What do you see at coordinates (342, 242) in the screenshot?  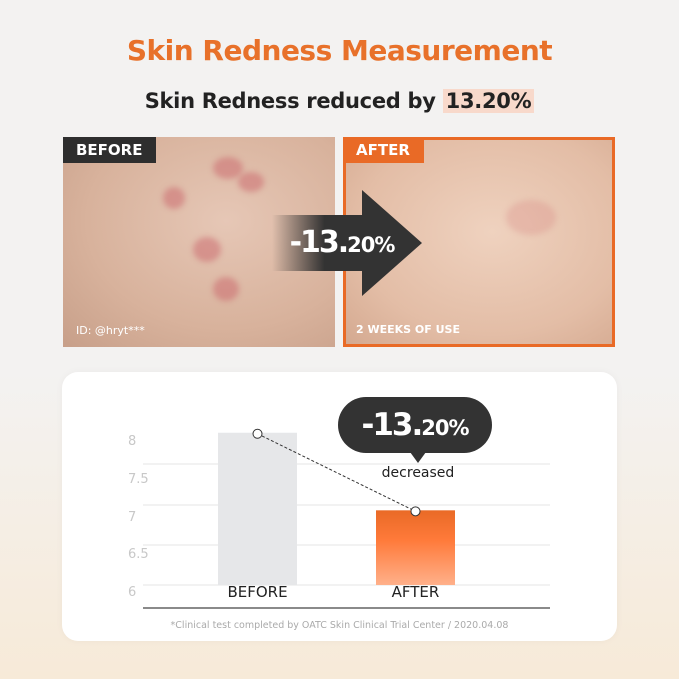 I see `reduction-overlay: -13.20%` at bounding box center [342, 242].